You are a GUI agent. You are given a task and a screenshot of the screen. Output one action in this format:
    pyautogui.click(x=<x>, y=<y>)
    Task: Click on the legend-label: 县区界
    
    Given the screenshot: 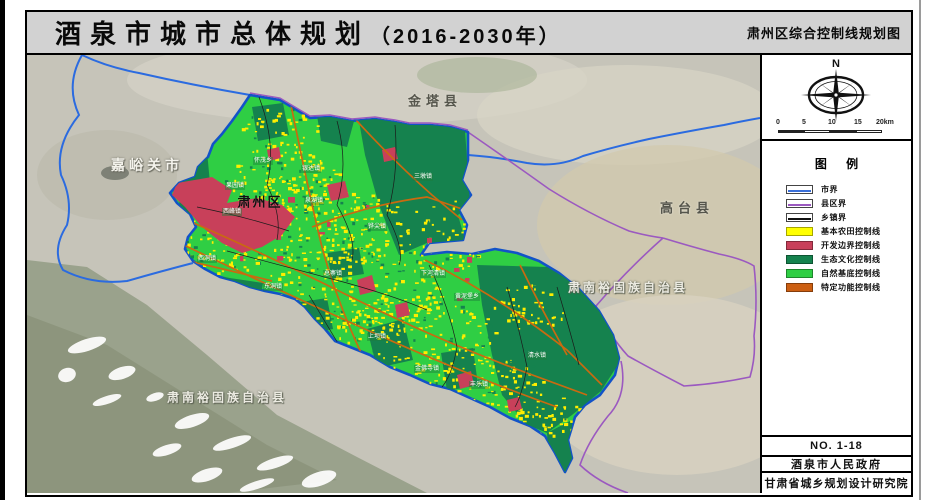 What is the action you would take?
    pyautogui.click(x=834, y=203)
    